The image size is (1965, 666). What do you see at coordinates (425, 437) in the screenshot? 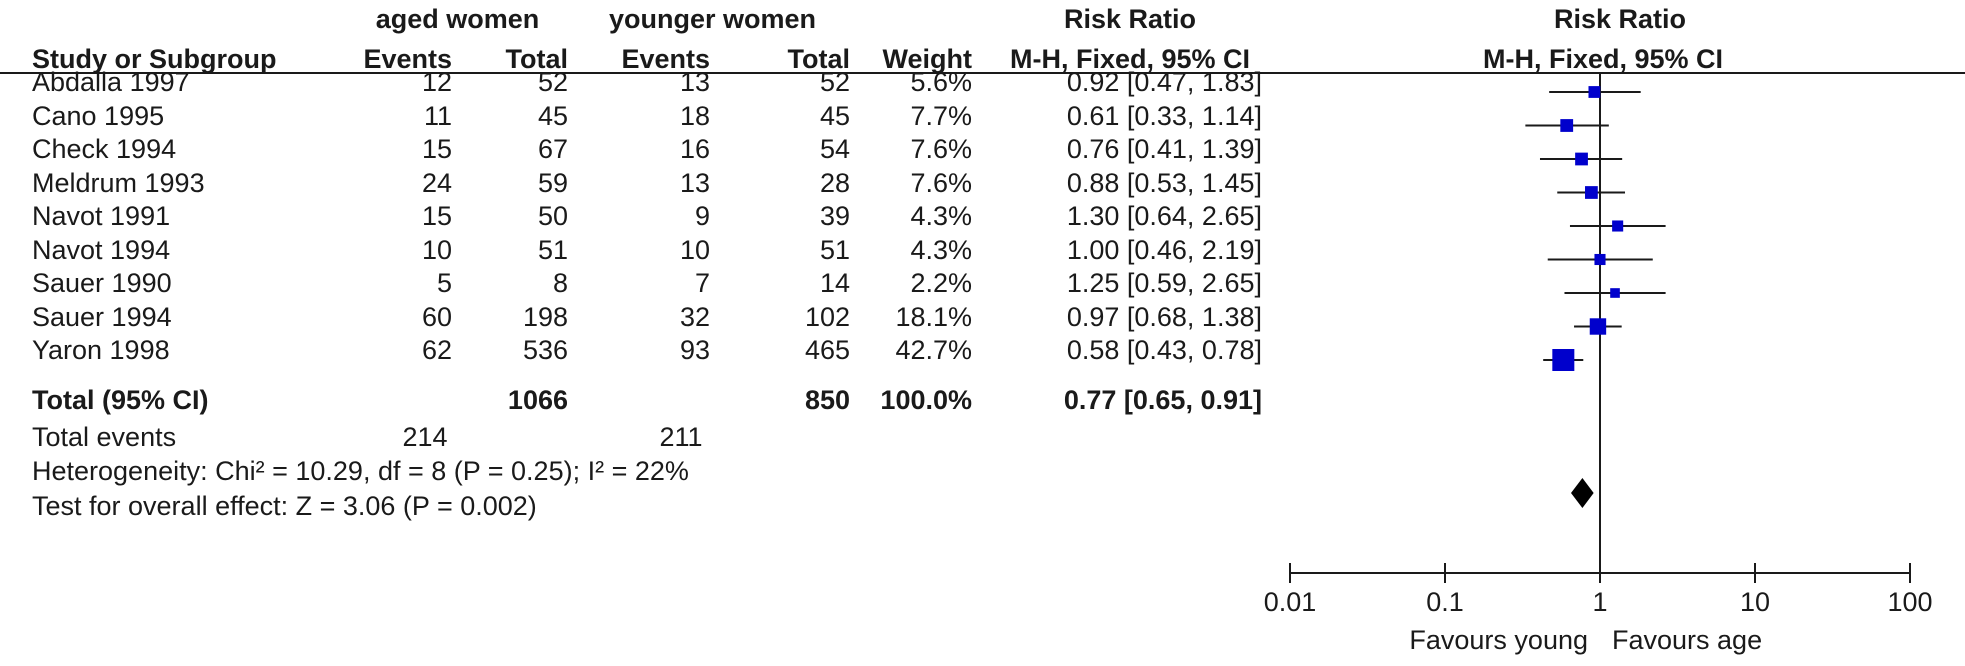
I see `events1-total: 214` at bounding box center [425, 437].